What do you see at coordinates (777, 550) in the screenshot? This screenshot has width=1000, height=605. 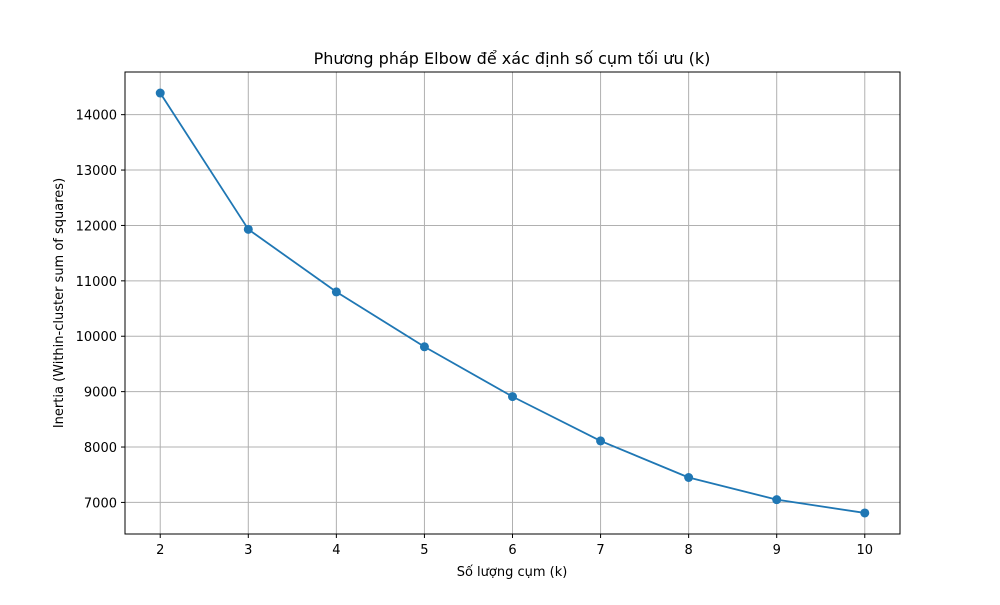 I see `x-tick-label: 9` at bounding box center [777, 550].